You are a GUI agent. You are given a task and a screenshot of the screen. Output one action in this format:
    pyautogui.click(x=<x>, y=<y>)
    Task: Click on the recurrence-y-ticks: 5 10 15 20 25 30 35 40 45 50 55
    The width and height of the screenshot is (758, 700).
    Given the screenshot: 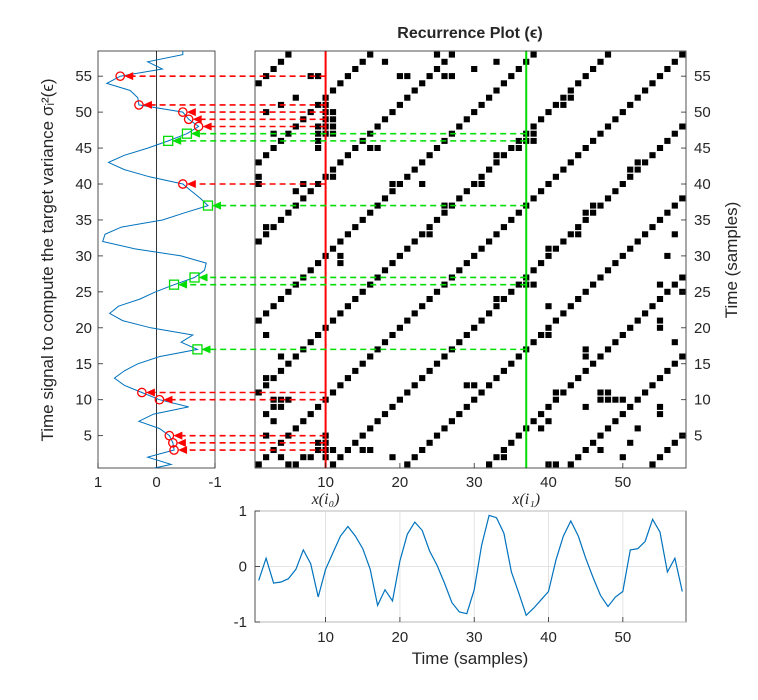 What is the action you would take?
    pyautogui.click(x=696, y=256)
    